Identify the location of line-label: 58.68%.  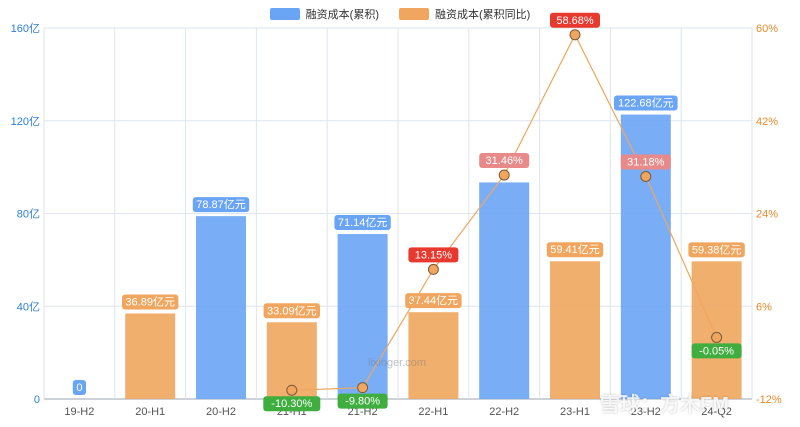
(575, 21).